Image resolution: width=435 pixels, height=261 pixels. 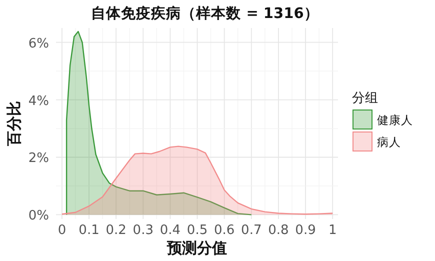 I want to click on legend-title: 分组, so click(x=365, y=98).